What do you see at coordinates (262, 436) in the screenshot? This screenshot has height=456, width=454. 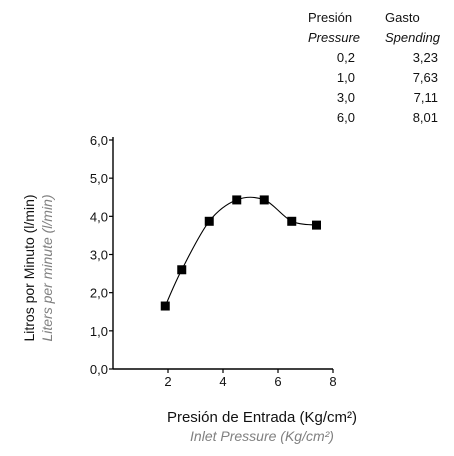 I see `x-axis-title-en: Inlet Pressure (Kg/cm²)` at bounding box center [262, 436].